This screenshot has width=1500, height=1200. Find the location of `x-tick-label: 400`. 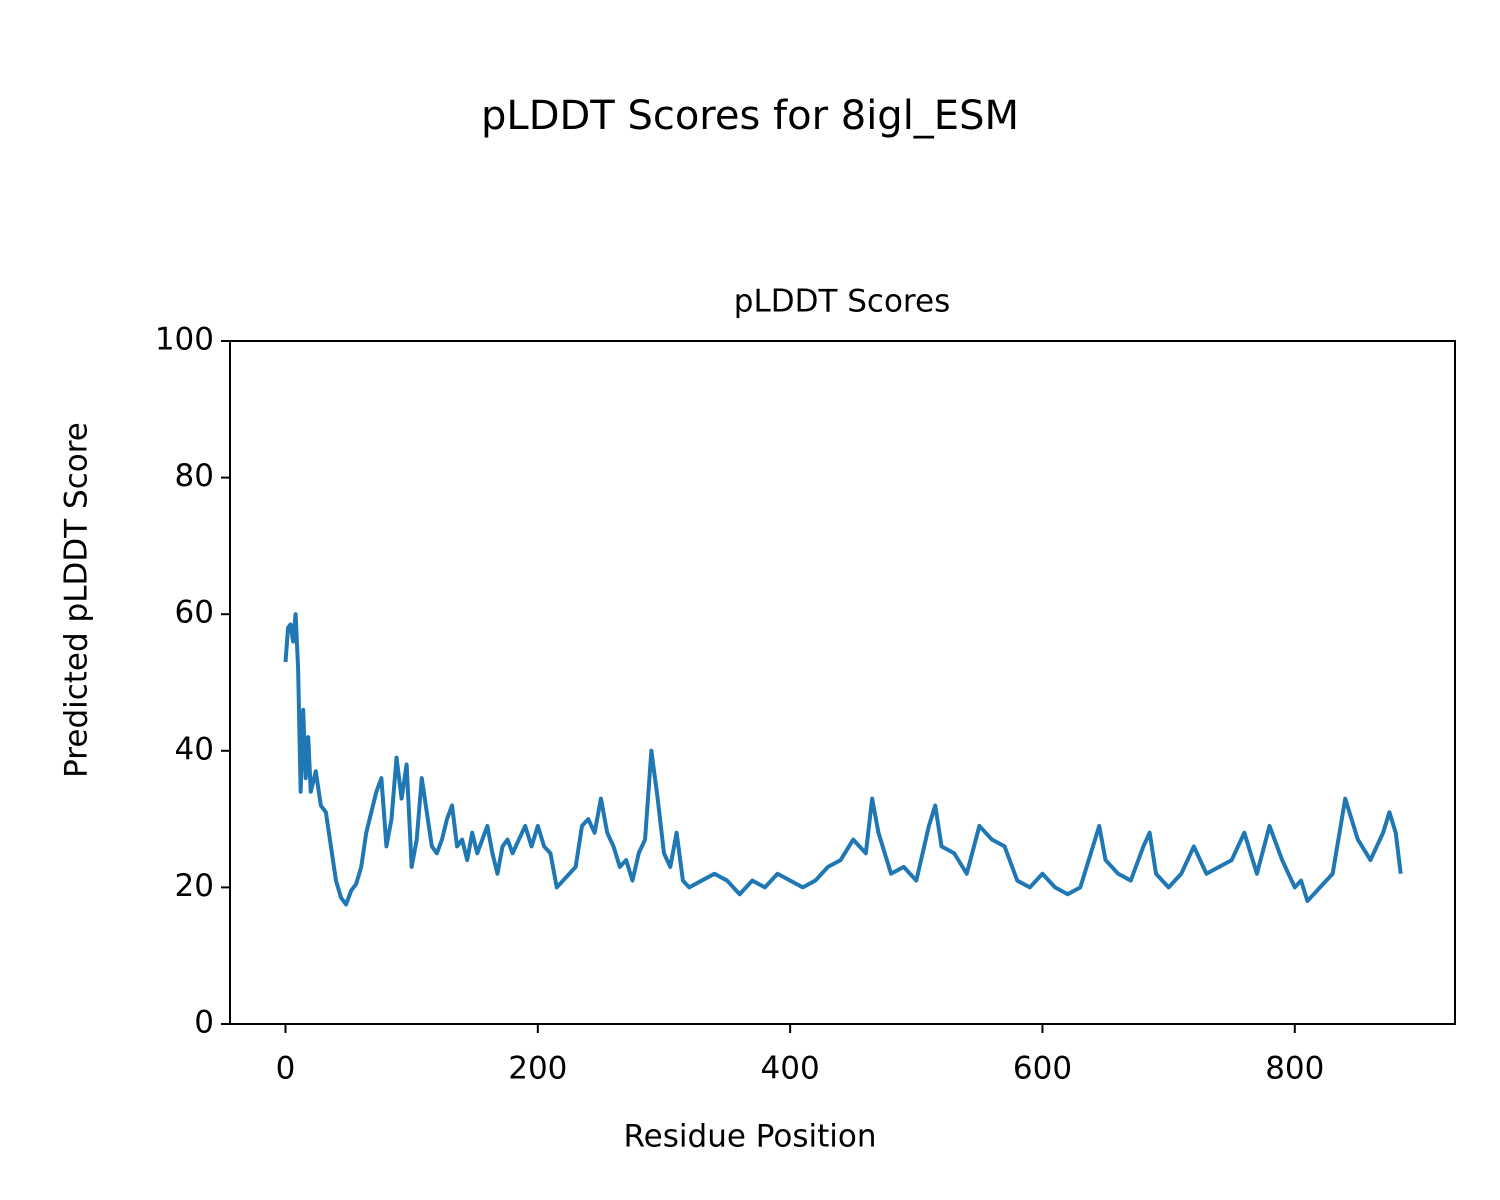

x-tick-label: 400 is located at coordinates (790, 1069).